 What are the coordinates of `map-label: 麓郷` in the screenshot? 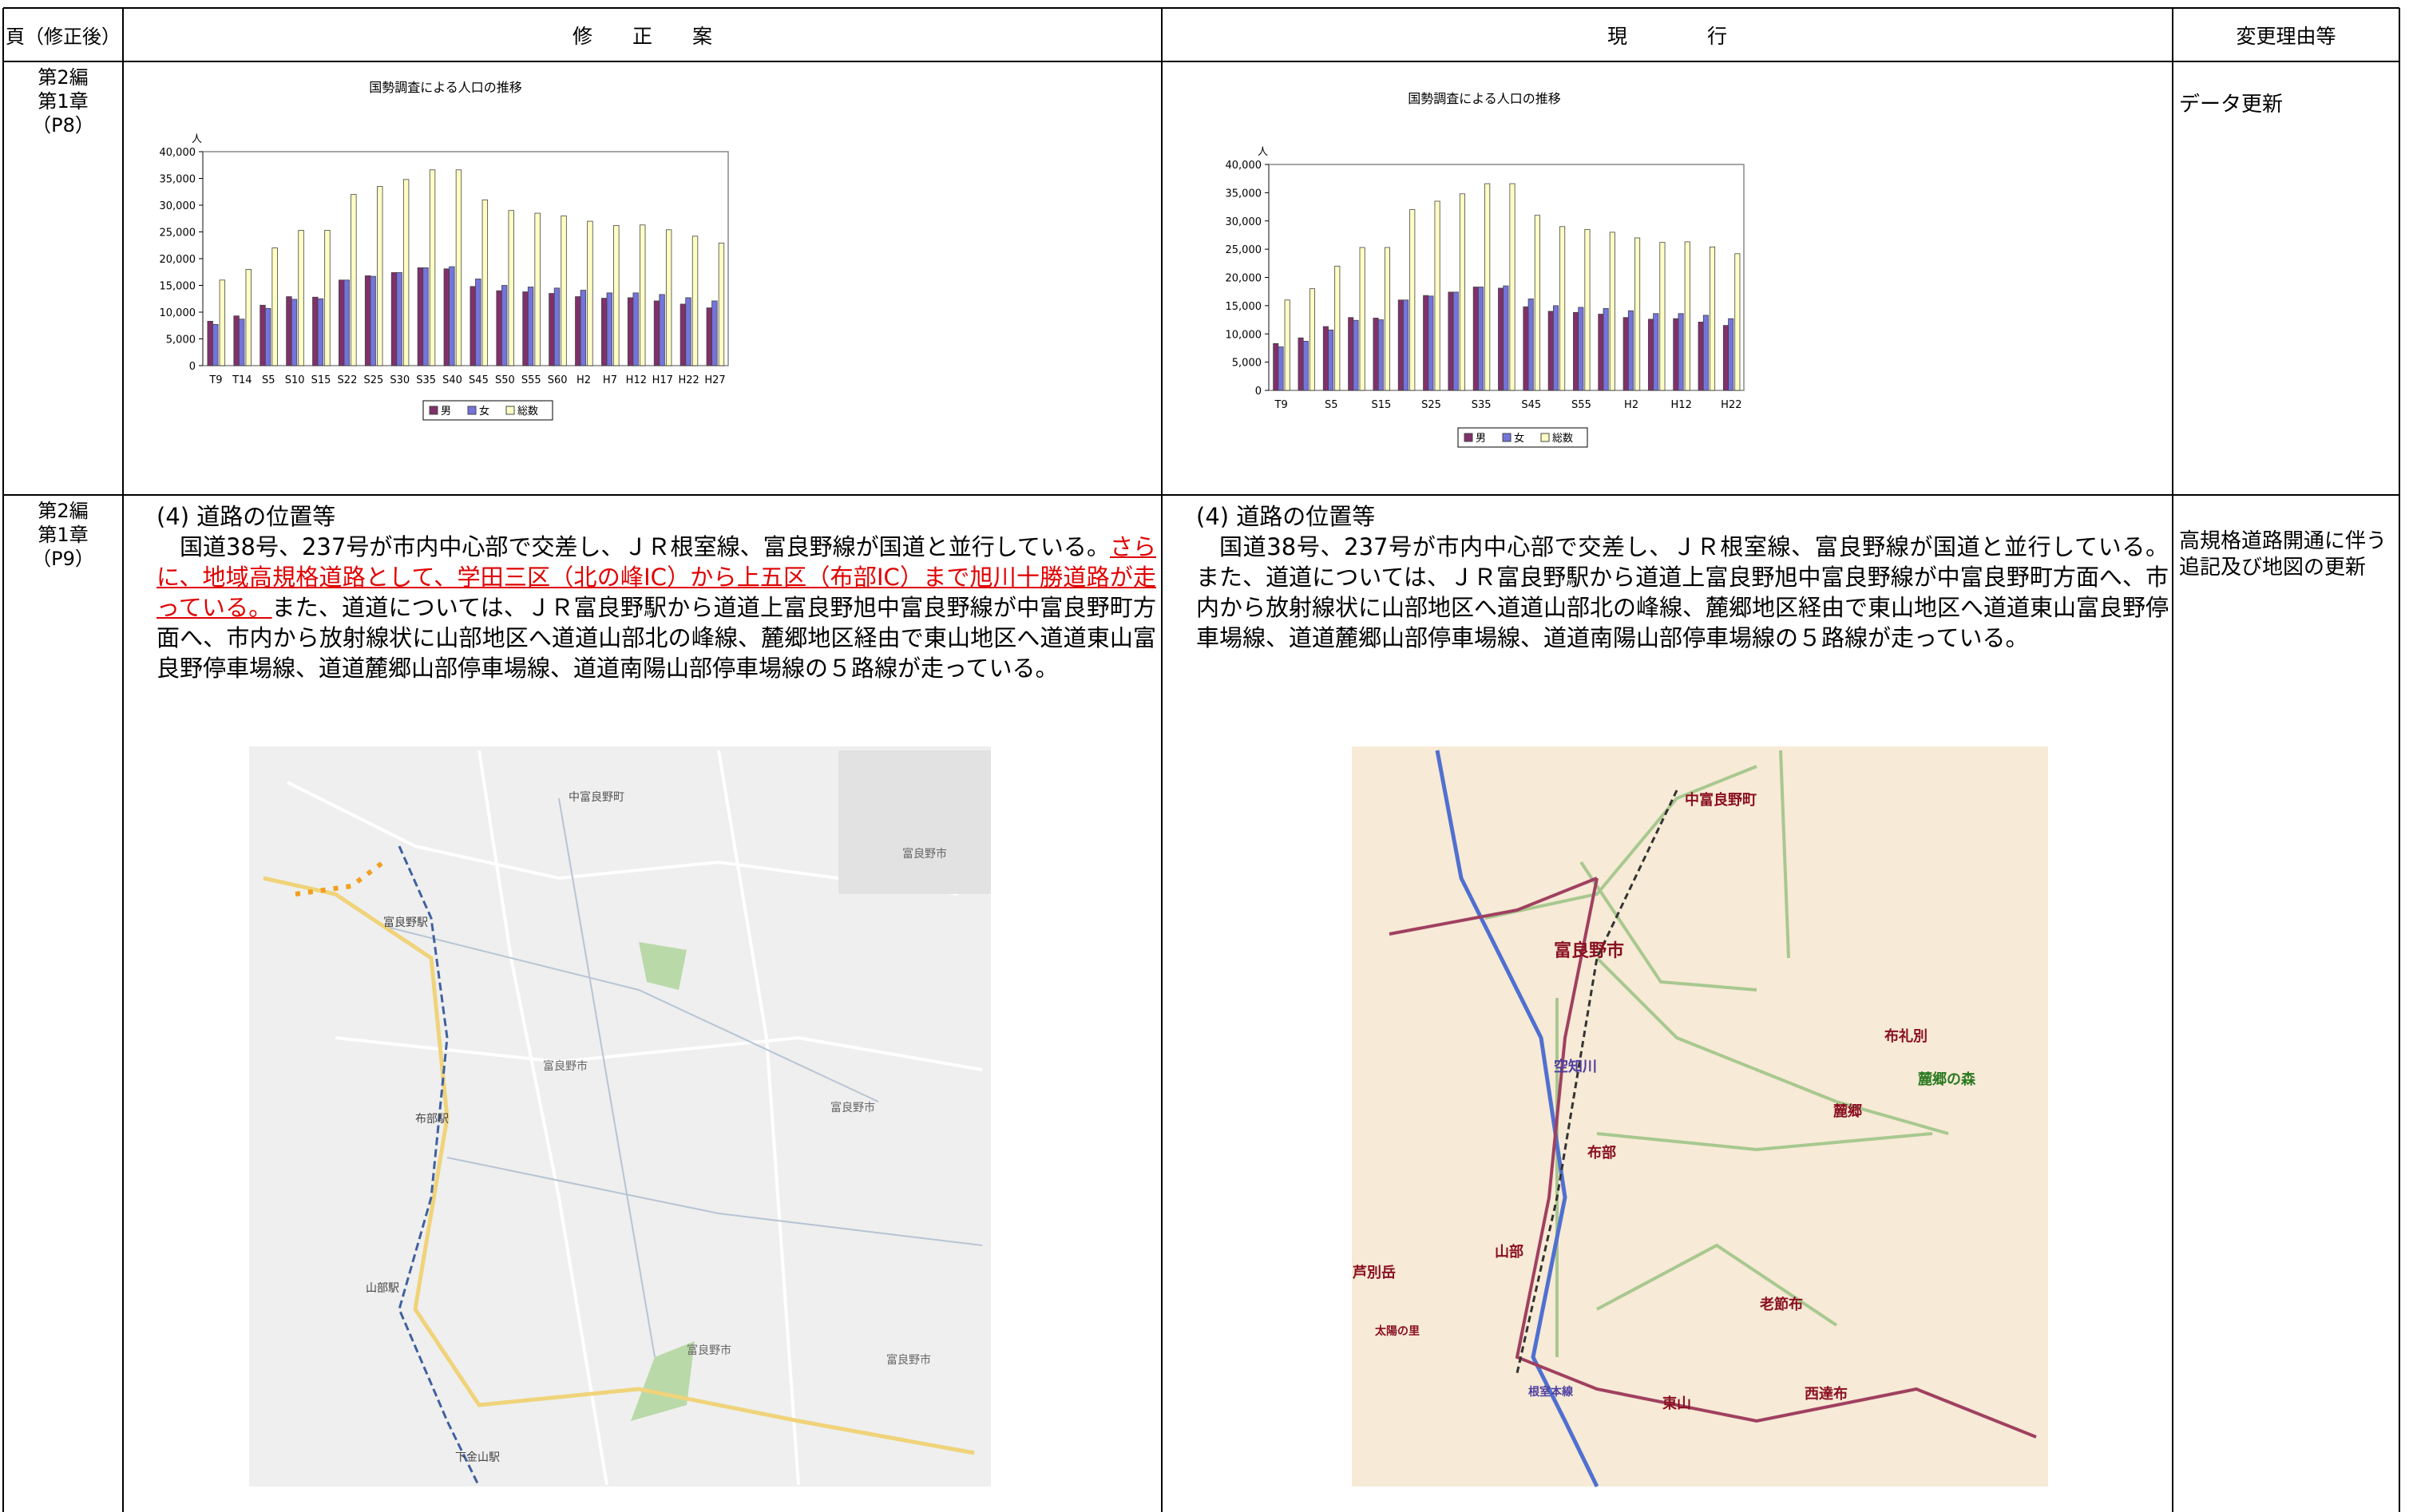 It's located at (1847, 1111).